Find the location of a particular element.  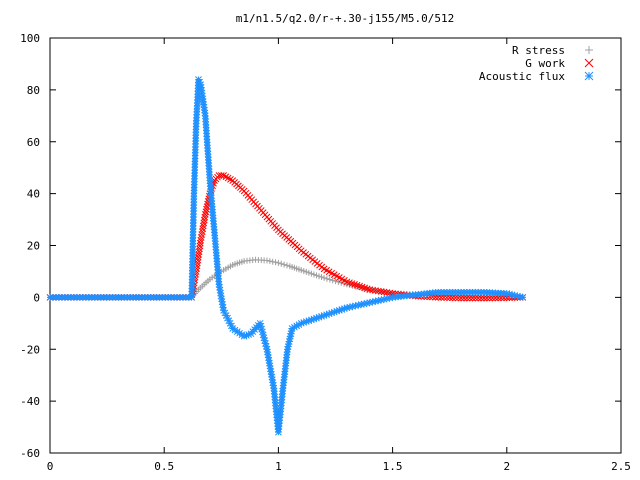

x-tick-label-5: 2.5 is located at coordinates (621, 466).